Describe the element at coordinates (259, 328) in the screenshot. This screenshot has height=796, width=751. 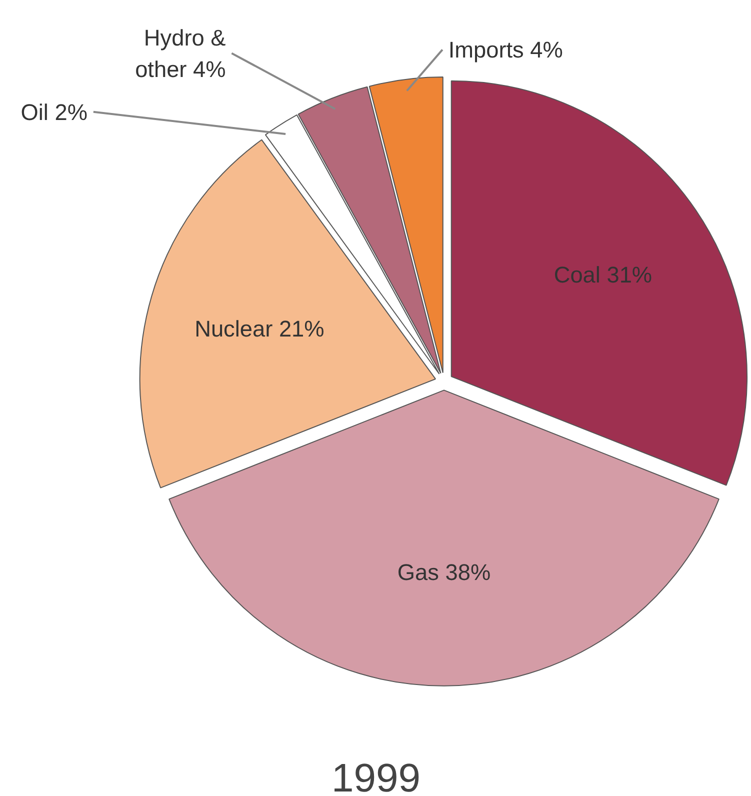
I see `slice-label: Nuclear 21%` at that location.